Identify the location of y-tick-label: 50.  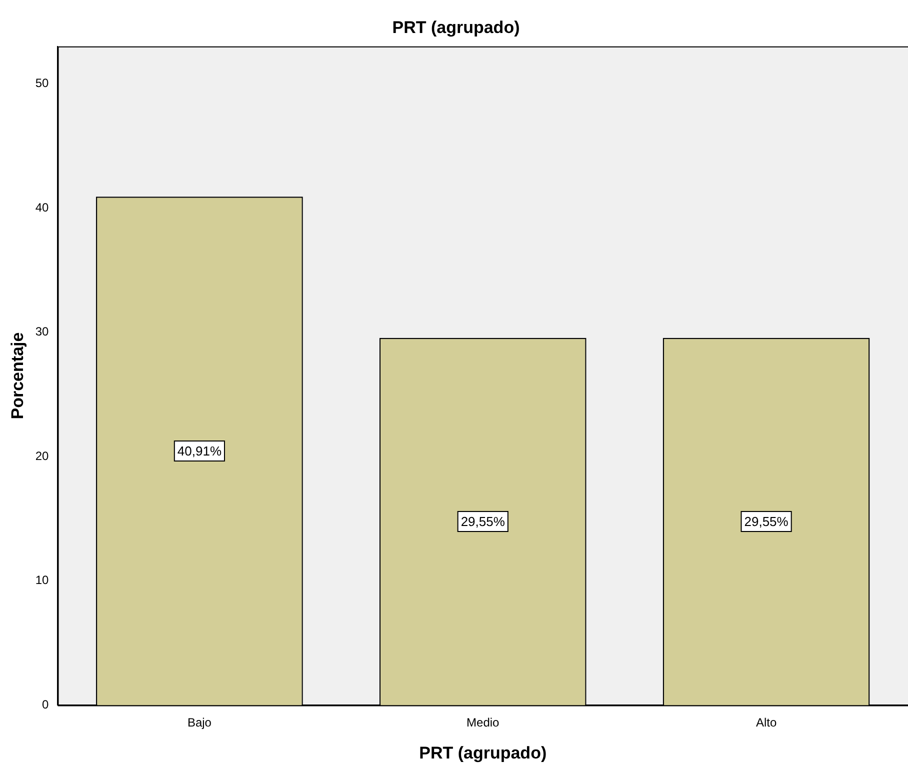
(42, 83).